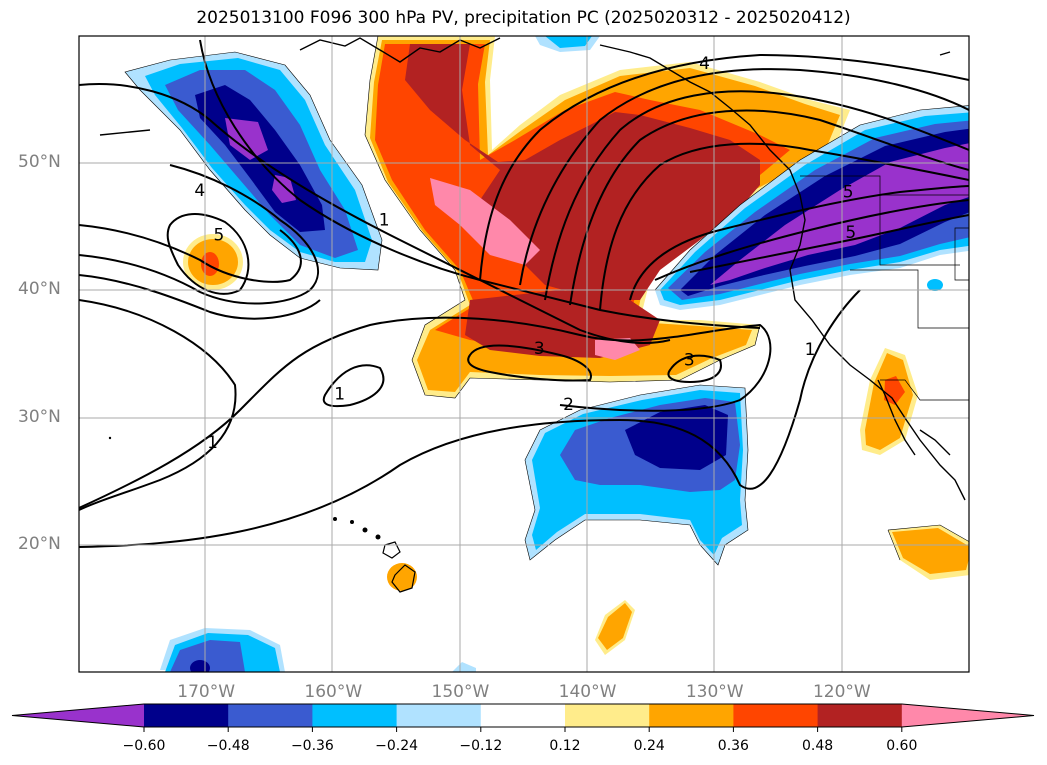 Image resolution: width=1047 pixels, height=765 pixels. What do you see at coordinates (39, 543) in the screenshot?
I see `latitude-label: 20°N` at bounding box center [39, 543].